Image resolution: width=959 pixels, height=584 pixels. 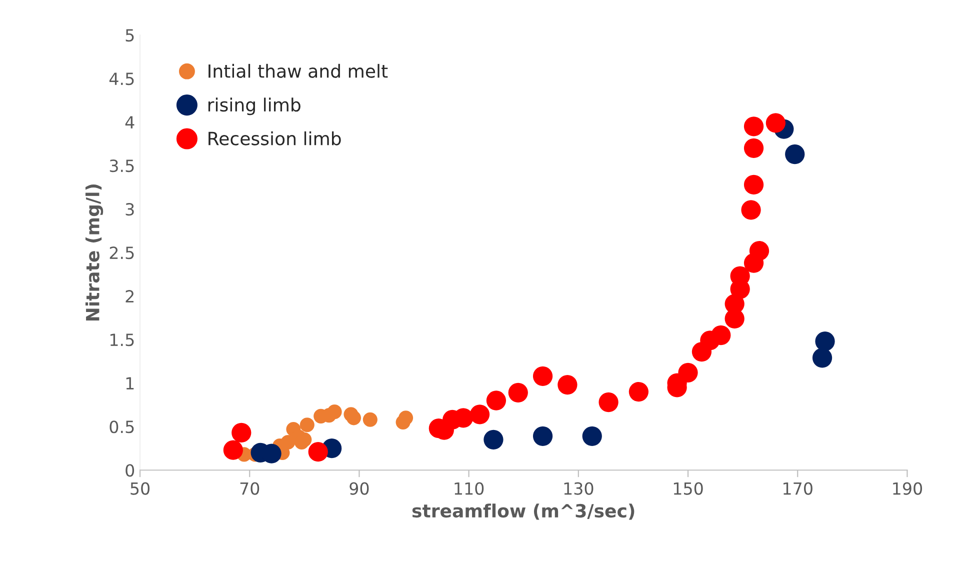 What do you see at coordinates (121, 79) in the screenshot?
I see `y-tick-label: 4.5` at bounding box center [121, 79].